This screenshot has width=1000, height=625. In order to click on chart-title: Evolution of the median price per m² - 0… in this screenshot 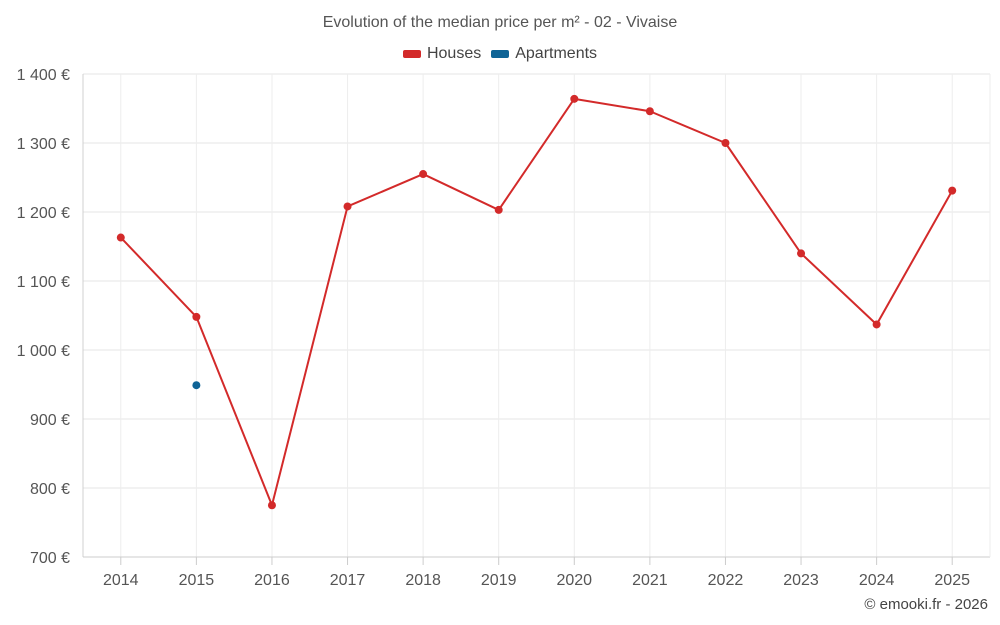, I will do `click(500, 22)`.